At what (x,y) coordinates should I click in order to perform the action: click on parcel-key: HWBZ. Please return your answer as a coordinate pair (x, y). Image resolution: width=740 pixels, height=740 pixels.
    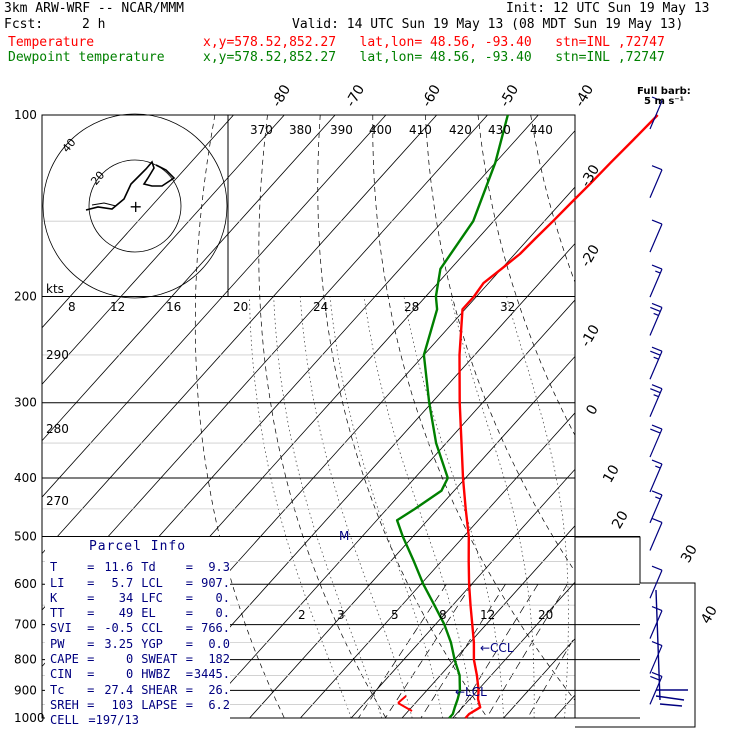
    Looking at the image, I should click on (156, 674).